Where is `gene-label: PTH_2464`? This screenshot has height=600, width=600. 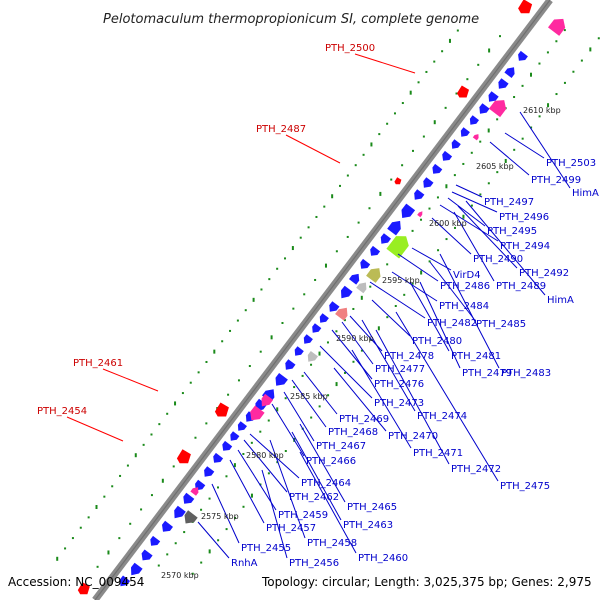 gene-label: PTH_2464 is located at coordinates (326, 483).